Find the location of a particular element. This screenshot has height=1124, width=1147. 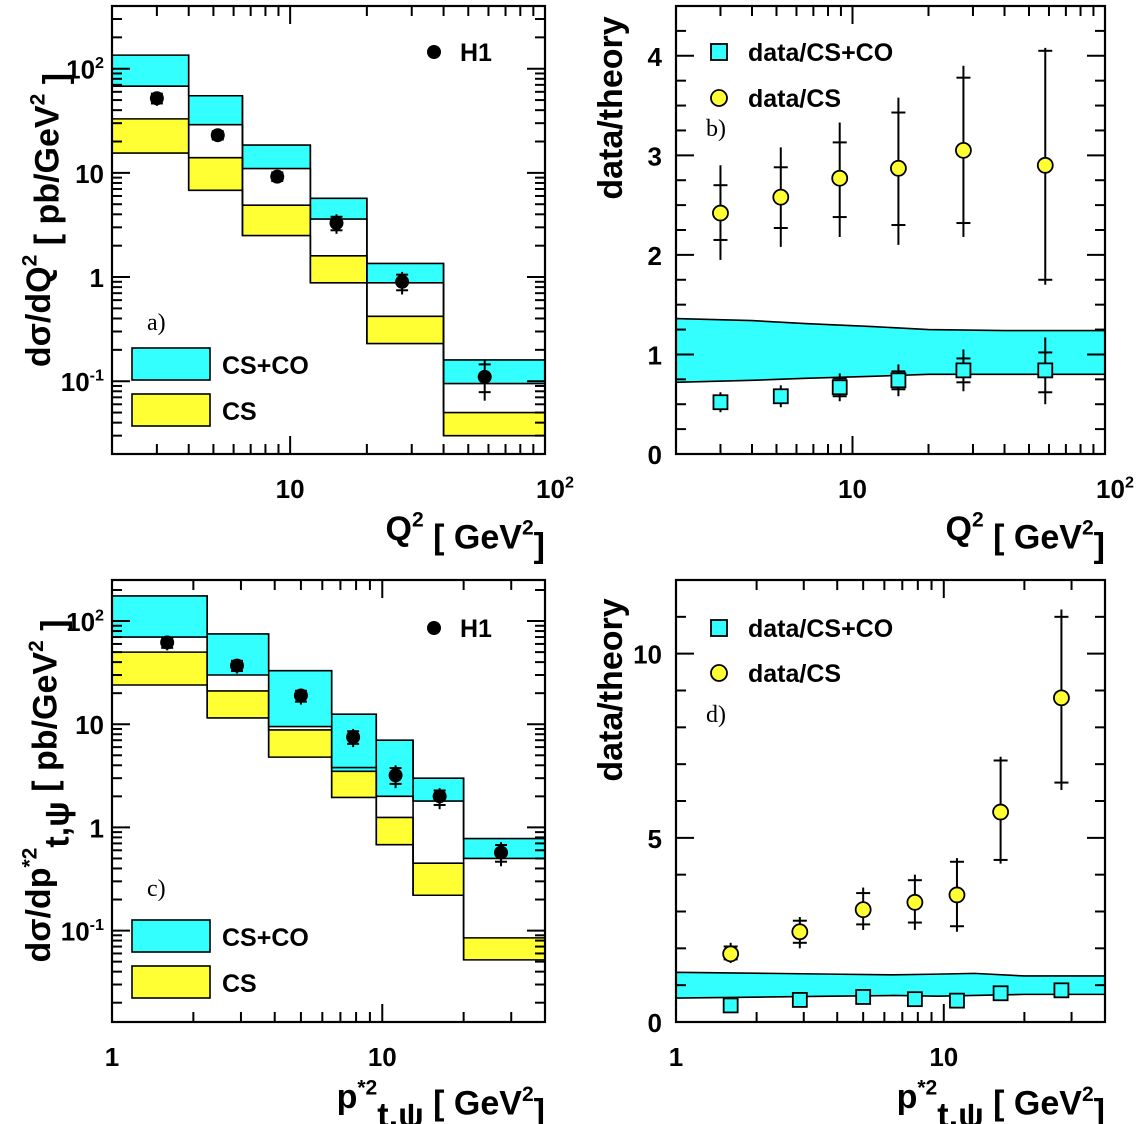

tick-label: 10-1 is located at coordinates (82, 931).